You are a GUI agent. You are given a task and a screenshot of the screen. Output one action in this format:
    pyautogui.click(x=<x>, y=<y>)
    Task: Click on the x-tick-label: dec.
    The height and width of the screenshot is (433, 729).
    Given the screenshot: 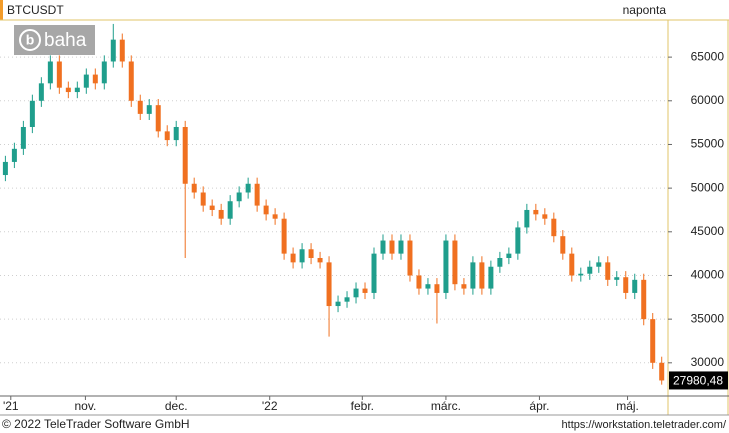 What is the action you would take?
    pyautogui.click(x=176, y=406)
    